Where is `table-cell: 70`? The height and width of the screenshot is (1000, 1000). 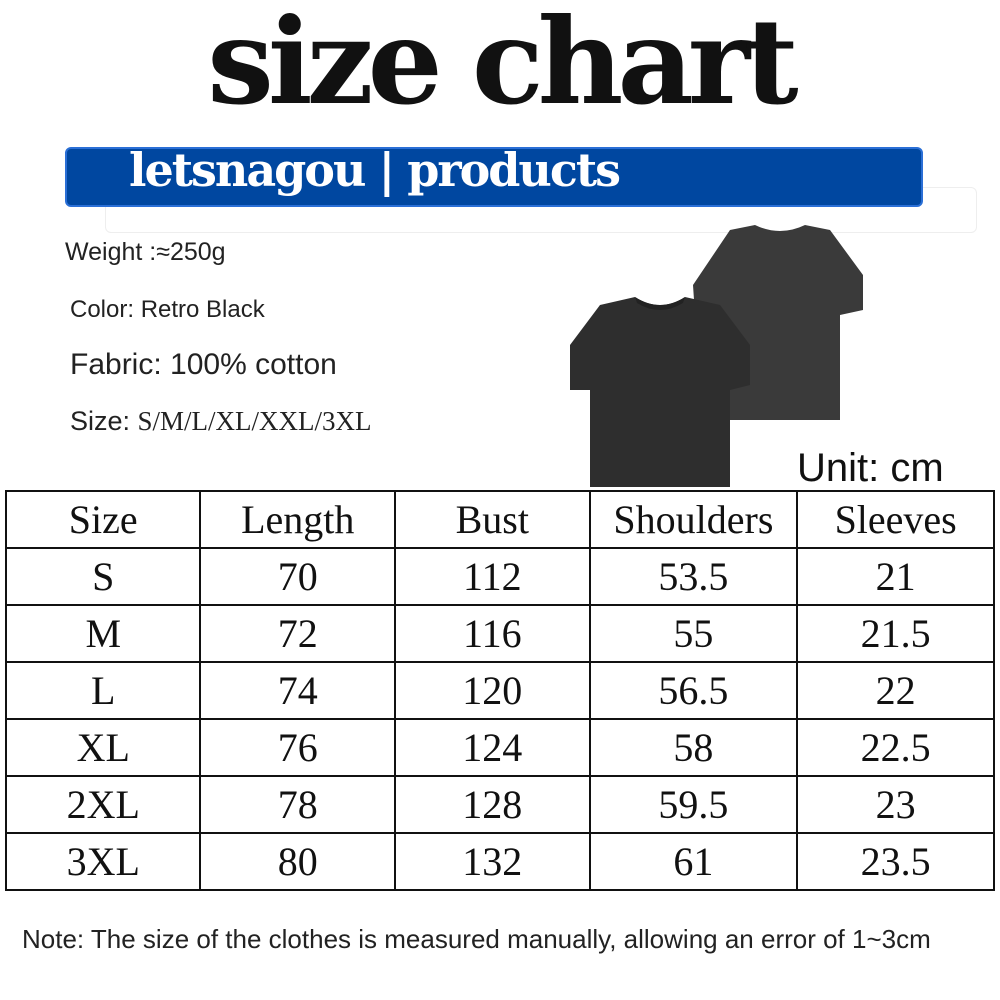
table-cell: 70 is located at coordinates (298, 576).